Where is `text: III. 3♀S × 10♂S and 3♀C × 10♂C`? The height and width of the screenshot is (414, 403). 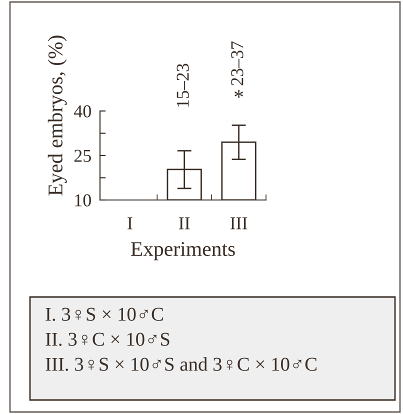
text: III. 3♀S × 10♂S and 3♀C × 10♂C is located at coordinates (181, 364).